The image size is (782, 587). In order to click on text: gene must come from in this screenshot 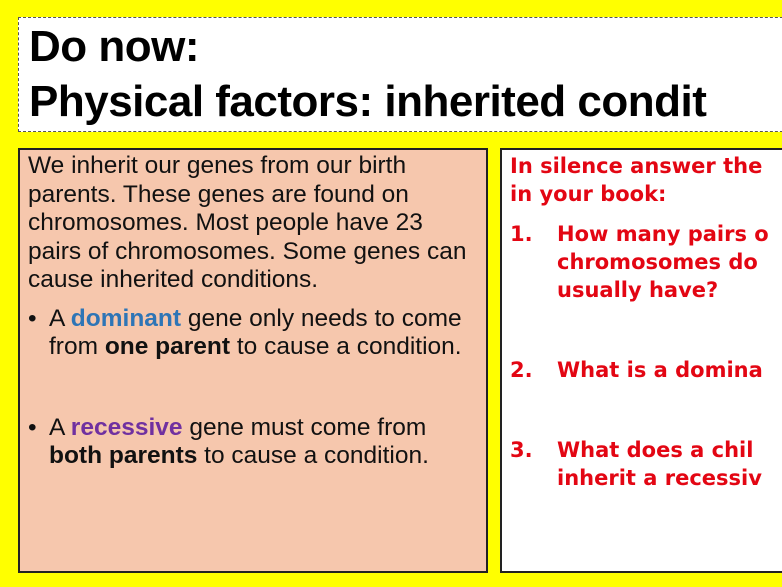, I will do `click(304, 427)`.